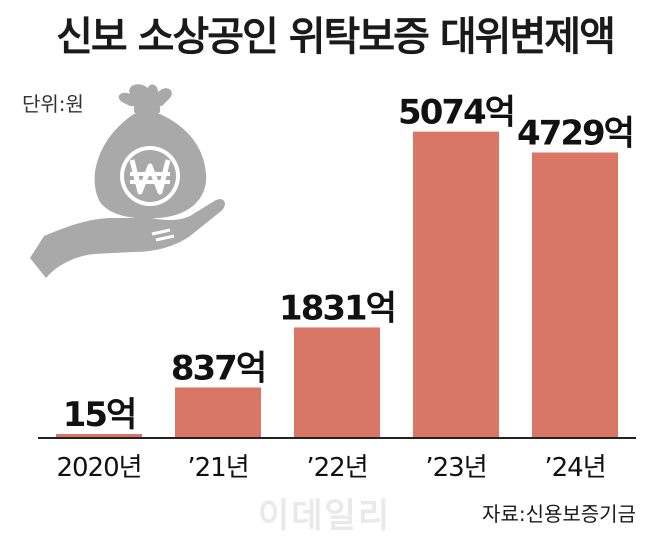  I want to click on x-tick-label-1: ’21년, so click(217, 468).